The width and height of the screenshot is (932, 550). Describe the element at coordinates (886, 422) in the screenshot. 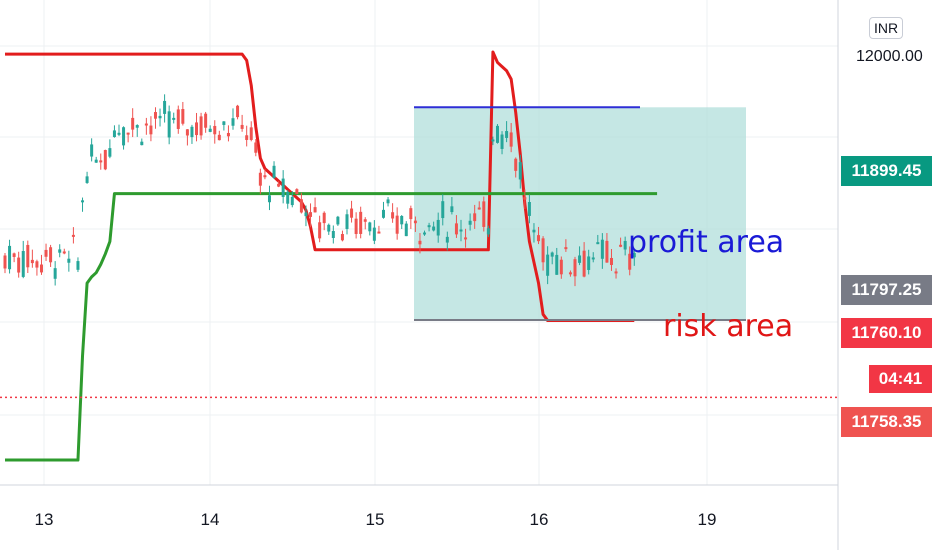

I see `price-tag-stop: 11758.35` at that location.